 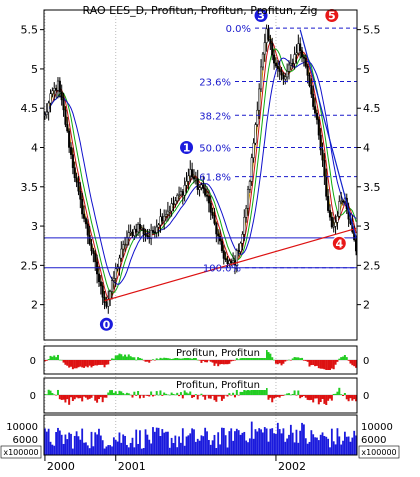 What do you see at coordinates (200, 435) in the screenshot?
I see `volume-panel-frame` at bounding box center [200, 435].